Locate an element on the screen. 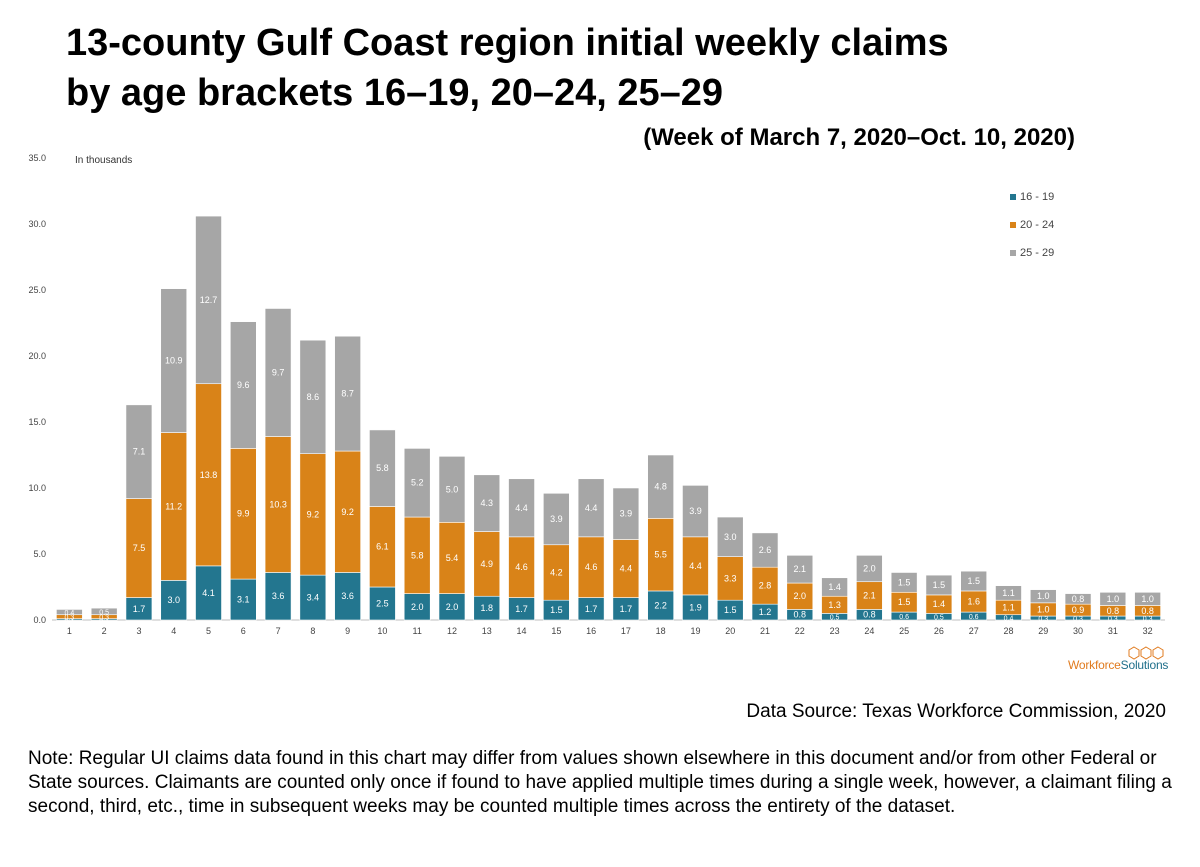  x-tick-label: 9 is located at coordinates (347, 631).